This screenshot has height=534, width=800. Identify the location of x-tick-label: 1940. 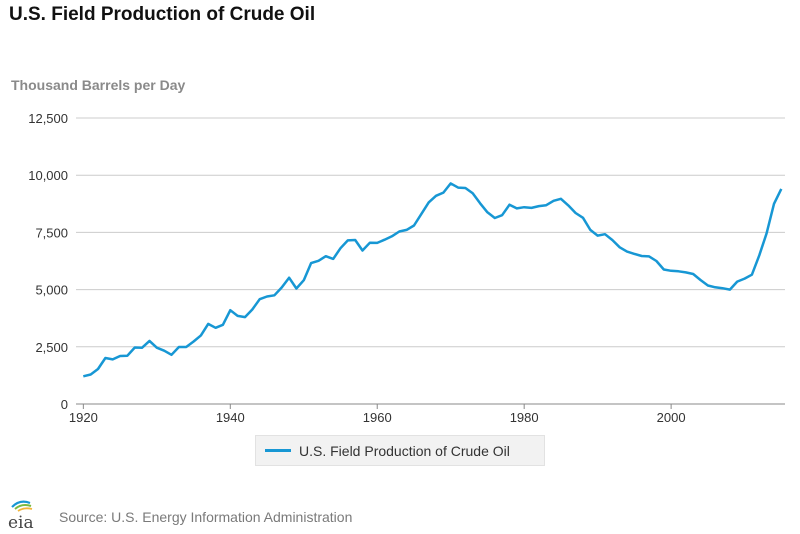
(230, 417).